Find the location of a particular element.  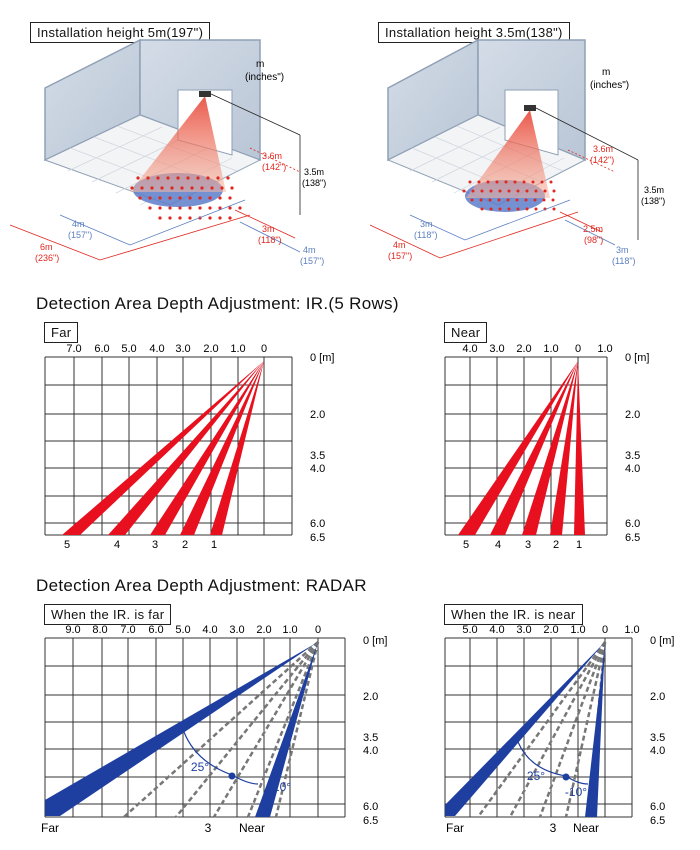

install-title-2: Installation height 3.5m(138") is located at coordinates (474, 32).